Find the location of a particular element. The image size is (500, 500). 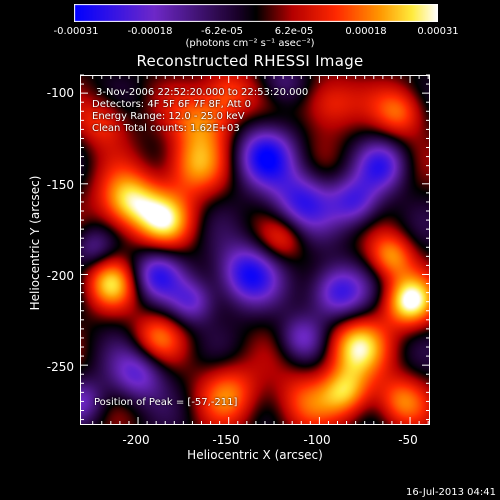

colorbar-tick: -0.00031 is located at coordinates (76, 31).